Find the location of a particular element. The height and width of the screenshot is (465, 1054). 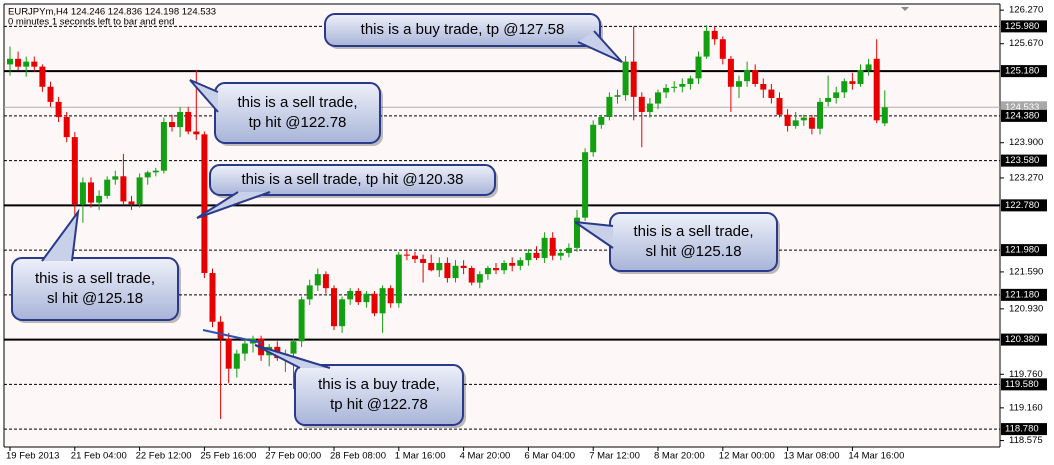

annotation-text: this is a buy trade, is located at coordinates (379, 384).